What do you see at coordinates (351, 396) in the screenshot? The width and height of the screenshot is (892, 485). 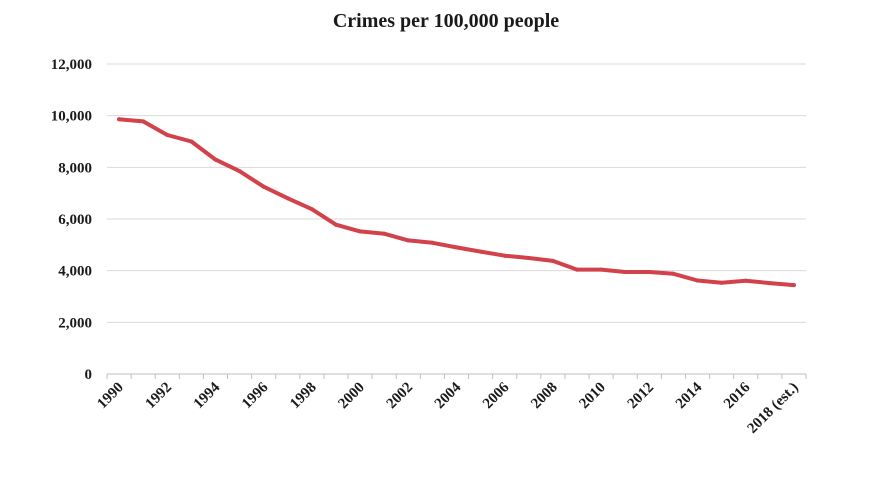 I see `x-tick-label: 2000` at bounding box center [351, 396].